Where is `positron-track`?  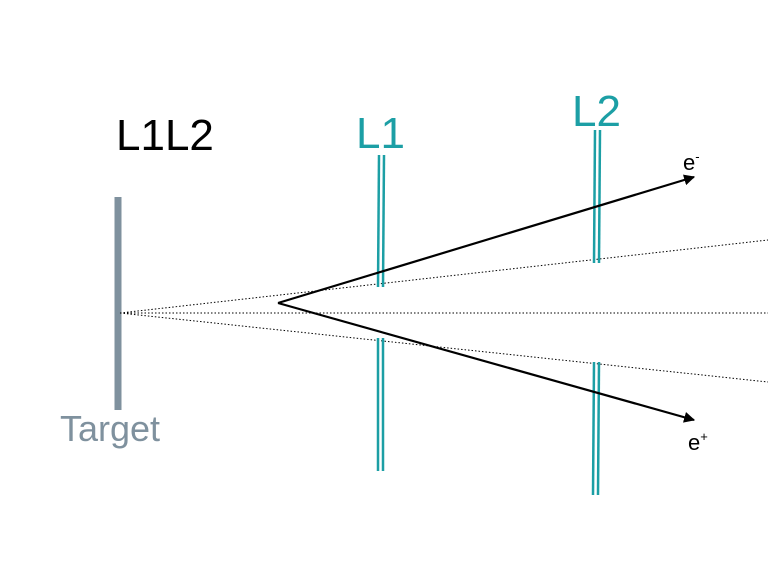
positron-track is located at coordinates (486, 362).